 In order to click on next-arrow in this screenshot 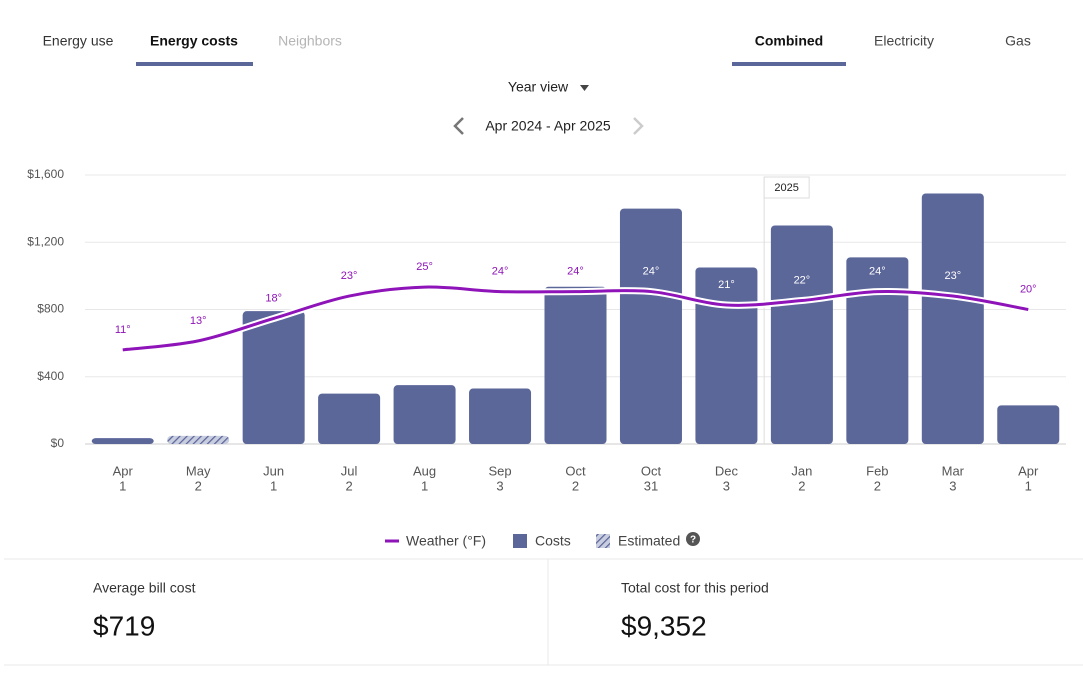, I will do `click(638, 126)`.